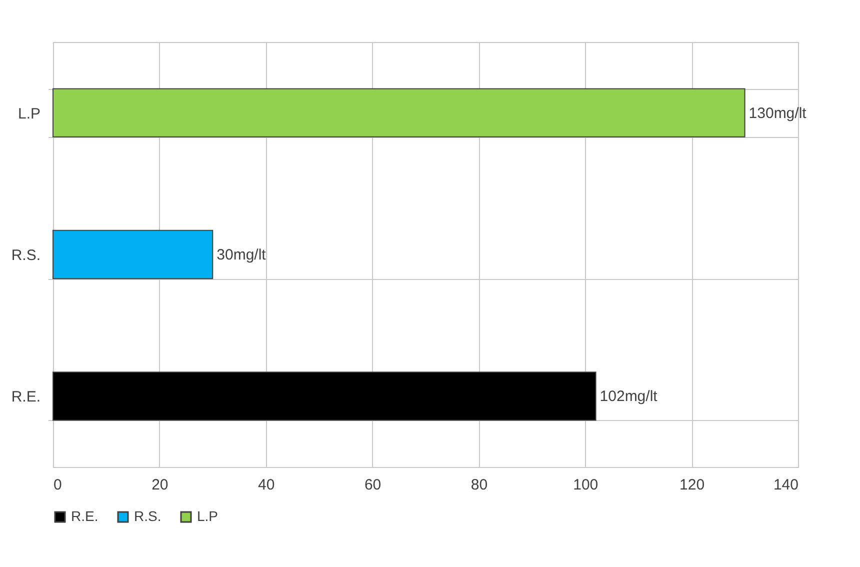  What do you see at coordinates (25, 397) in the screenshot?
I see `y-tick-label: R.E.` at bounding box center [25, 397].